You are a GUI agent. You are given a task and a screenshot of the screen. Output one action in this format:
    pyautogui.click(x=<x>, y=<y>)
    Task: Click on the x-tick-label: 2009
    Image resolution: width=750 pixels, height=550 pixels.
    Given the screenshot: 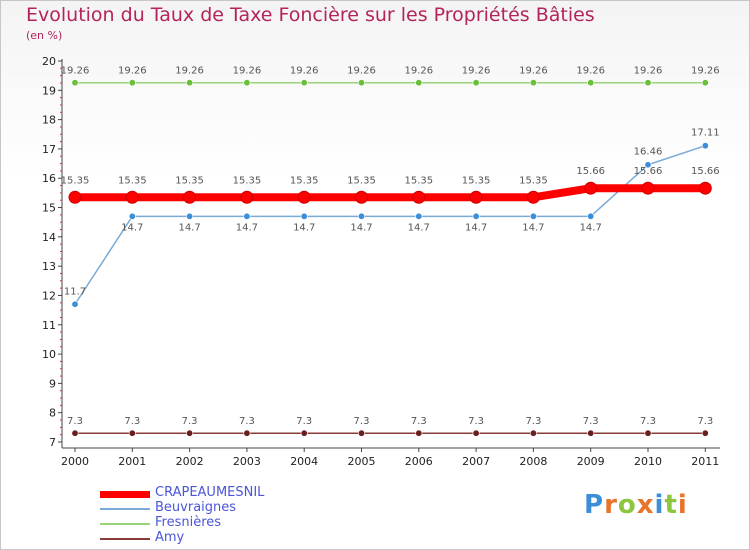 What is the action you would take?
    pyautogui.click(x=591, y=461)
    